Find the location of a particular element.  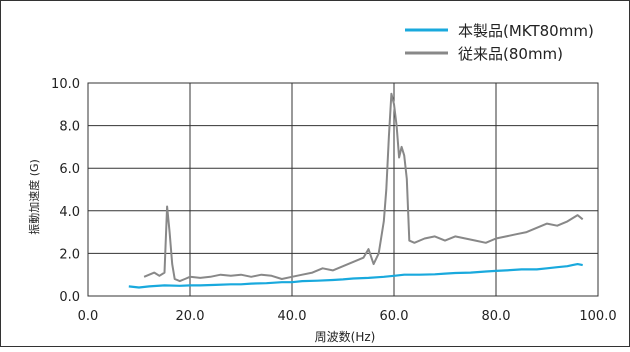

y-tick-labels: 0.0 2.0 4.0 6.0 8.0 10.0 is located at coordinates (65, 191).